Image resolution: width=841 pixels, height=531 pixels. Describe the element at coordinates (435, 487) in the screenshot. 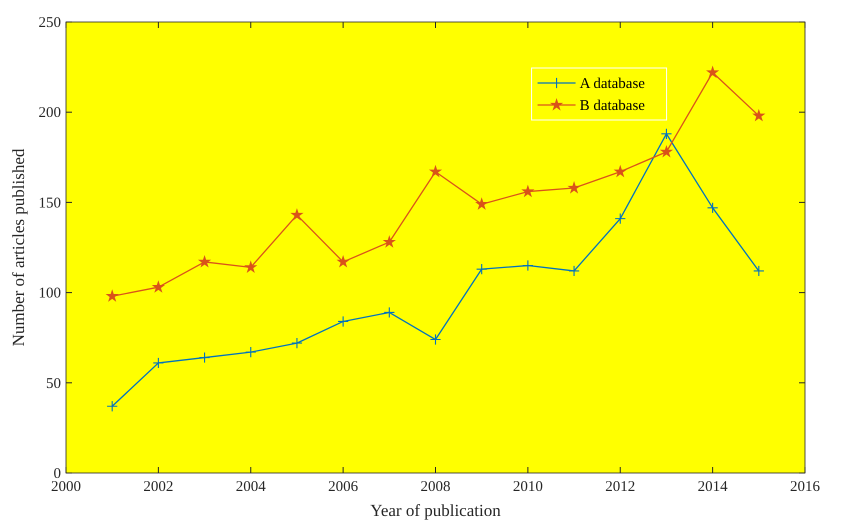

I see `x-tick-label: 2008` at that location.